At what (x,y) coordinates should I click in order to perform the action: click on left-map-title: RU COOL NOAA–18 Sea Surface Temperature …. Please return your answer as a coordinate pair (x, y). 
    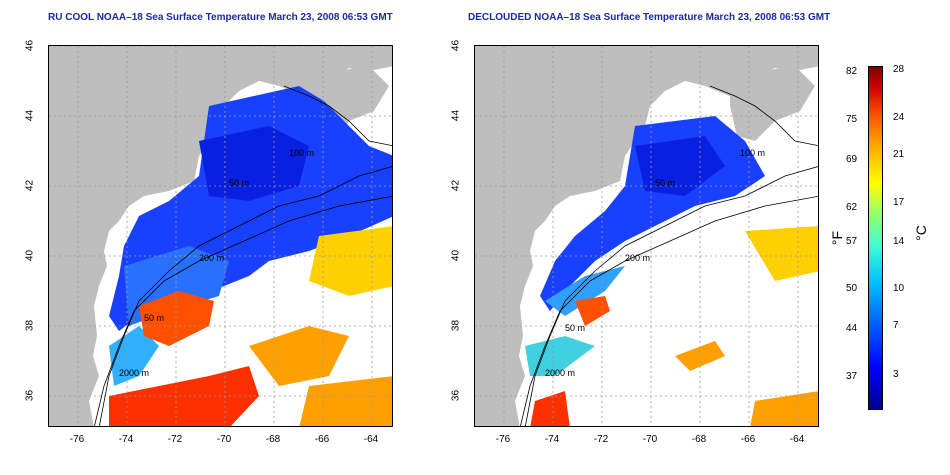
    Looking at the image, I should click on (220, 17).